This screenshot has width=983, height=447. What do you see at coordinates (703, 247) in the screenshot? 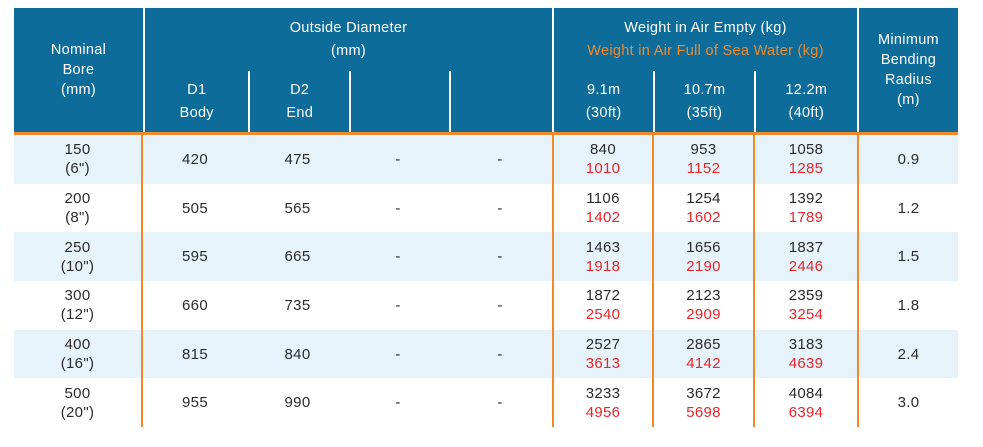
I see `weight-empty: 1656` at bounding box center [703, 247].